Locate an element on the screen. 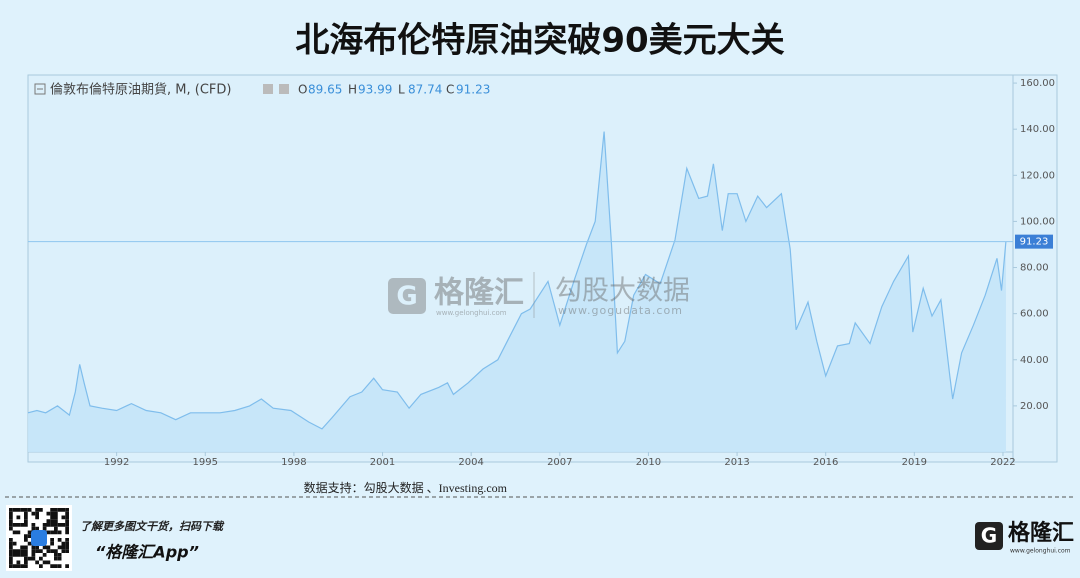 Image resolution: width=1080 pixels, height=578 pixels. y-tick-label: 60.00 is located at coordinates (1034, 314).